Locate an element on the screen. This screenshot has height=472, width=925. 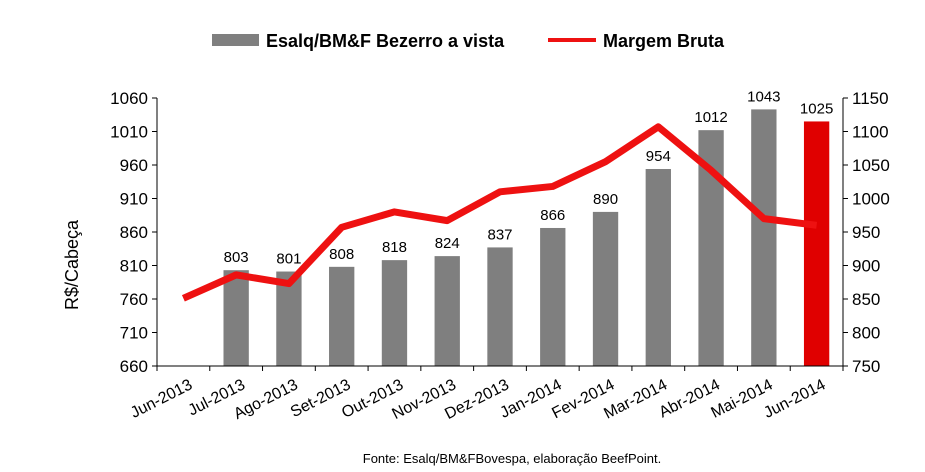
left-tick-label: 910 is located at coordinates (134, 199).